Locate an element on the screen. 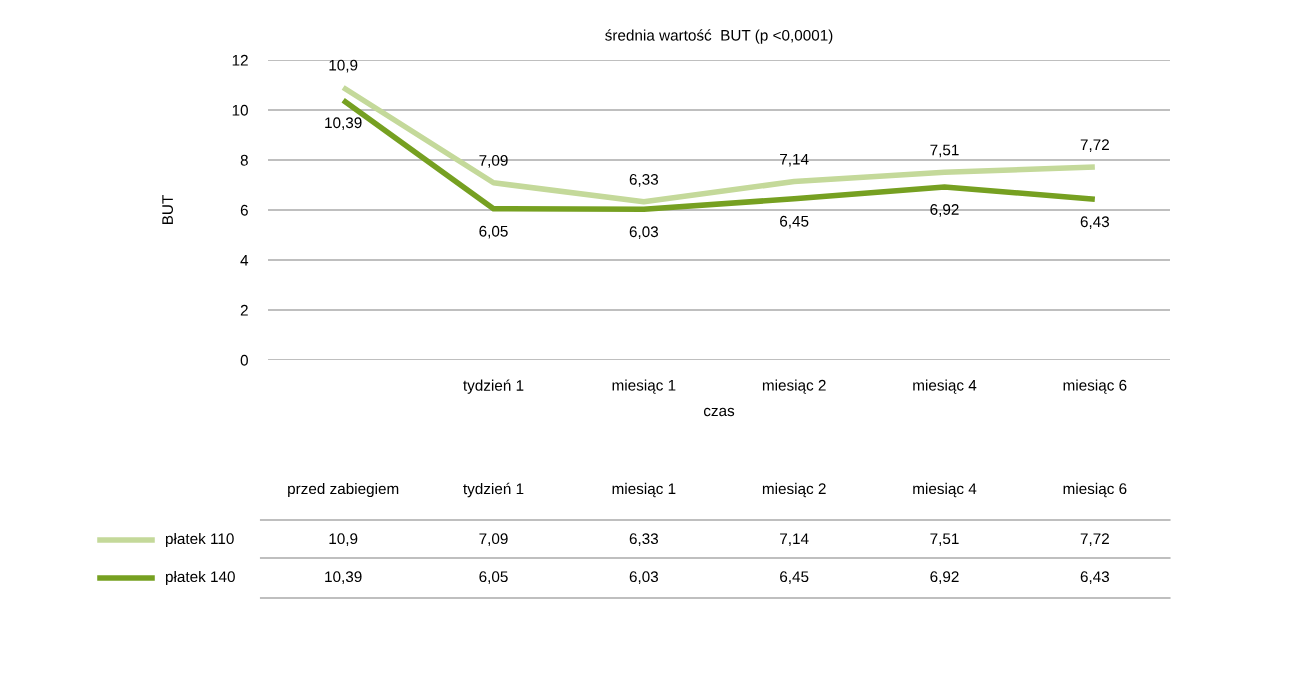 This screenshot has width=1301, height=700. x-tick-label: tydzień 1 is located at coordinates (493, 386).